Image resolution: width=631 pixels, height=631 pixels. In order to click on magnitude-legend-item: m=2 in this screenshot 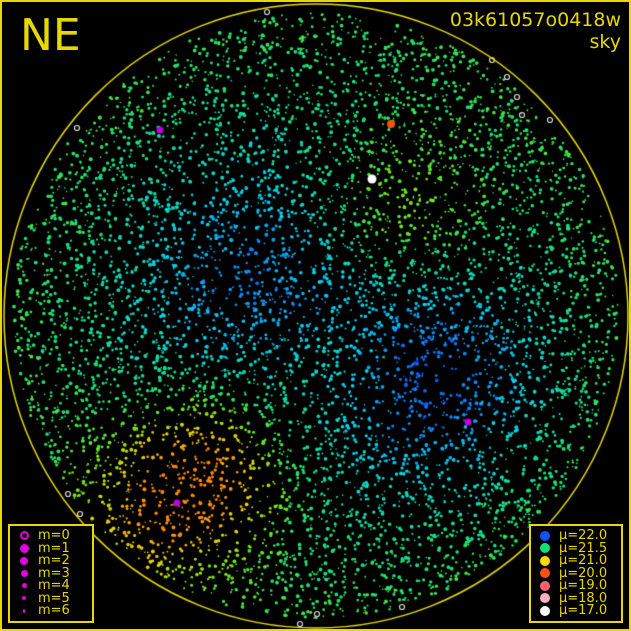, I will do `click(51, 561)`.